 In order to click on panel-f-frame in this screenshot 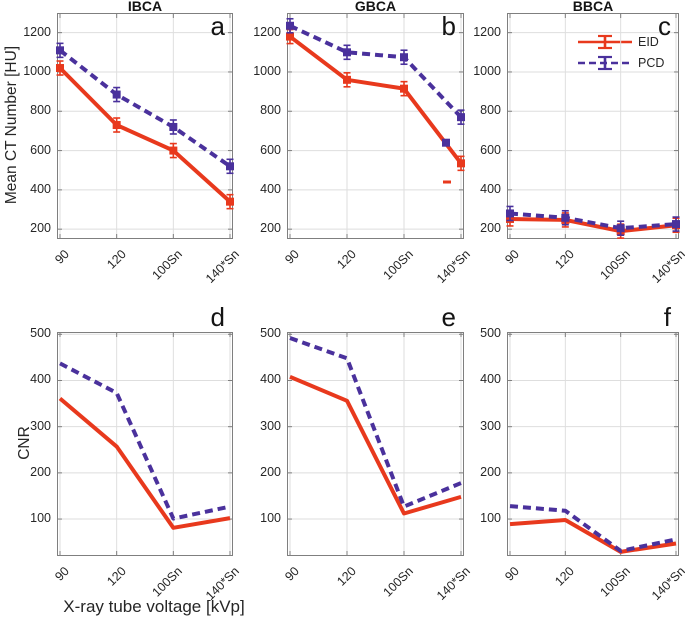, I will do `click(593, 444)`.